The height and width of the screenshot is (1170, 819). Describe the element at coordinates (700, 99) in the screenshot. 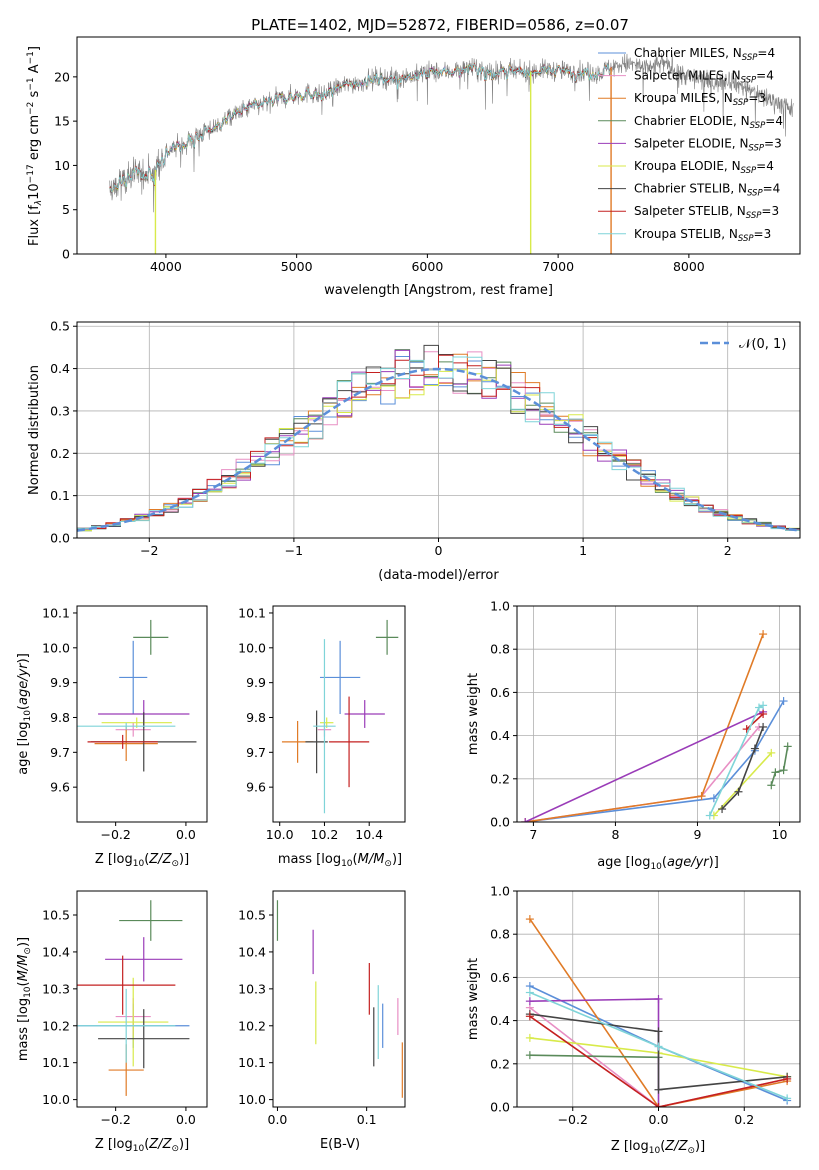

I see `legend-label-kroupa-miles: Kroupa MILES, NSSP=3` at that location.